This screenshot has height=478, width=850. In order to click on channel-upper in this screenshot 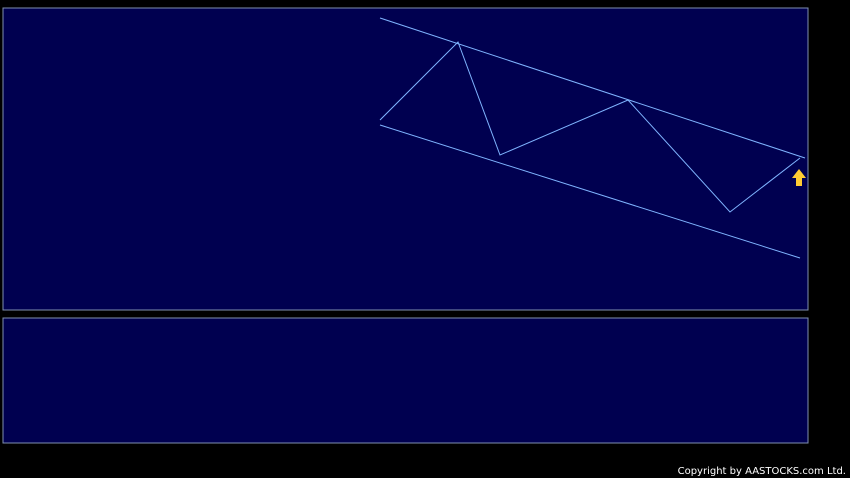, I will do `click(592, 88)`.